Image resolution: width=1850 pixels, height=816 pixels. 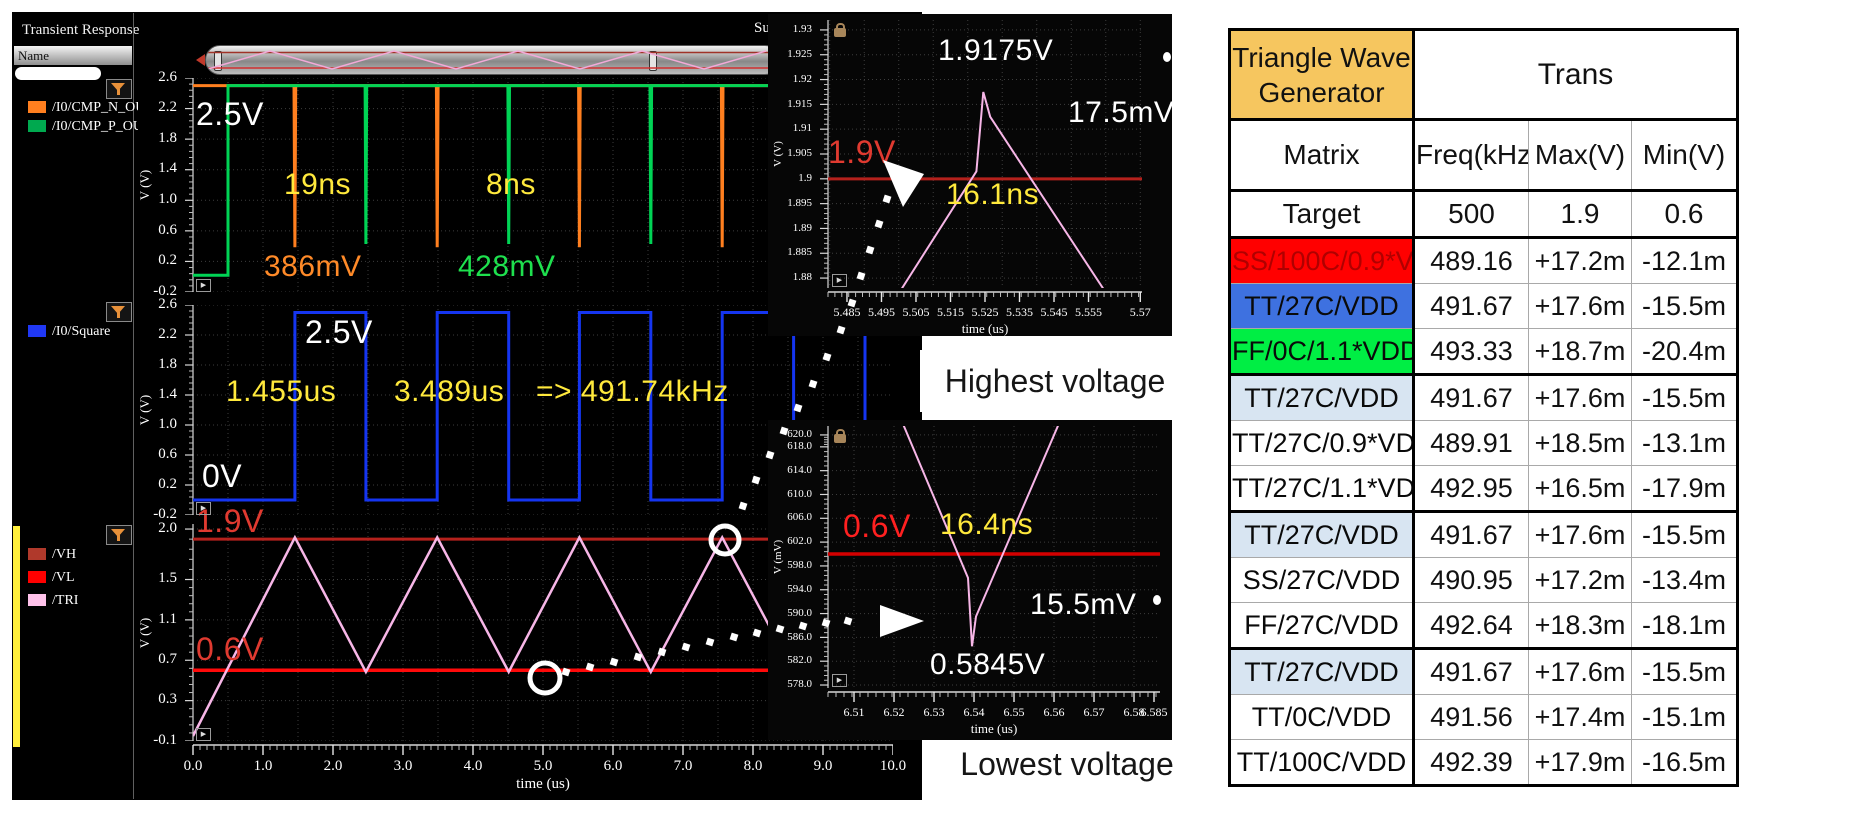 What do you see at coordinates (167, 699) in the screenshot?
I see `y-tick-label: 0.3` at bounding box center [167, 699].